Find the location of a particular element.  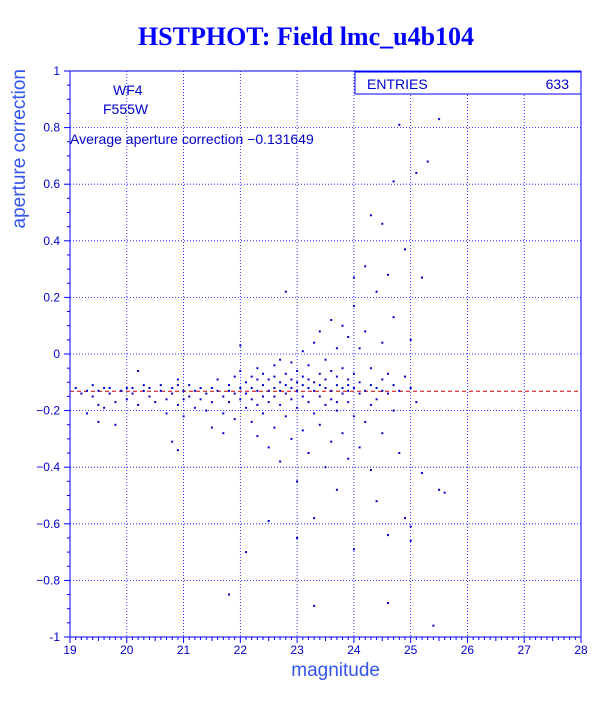

y-axis-label: aperture correction is located at coordinates (19, 148).